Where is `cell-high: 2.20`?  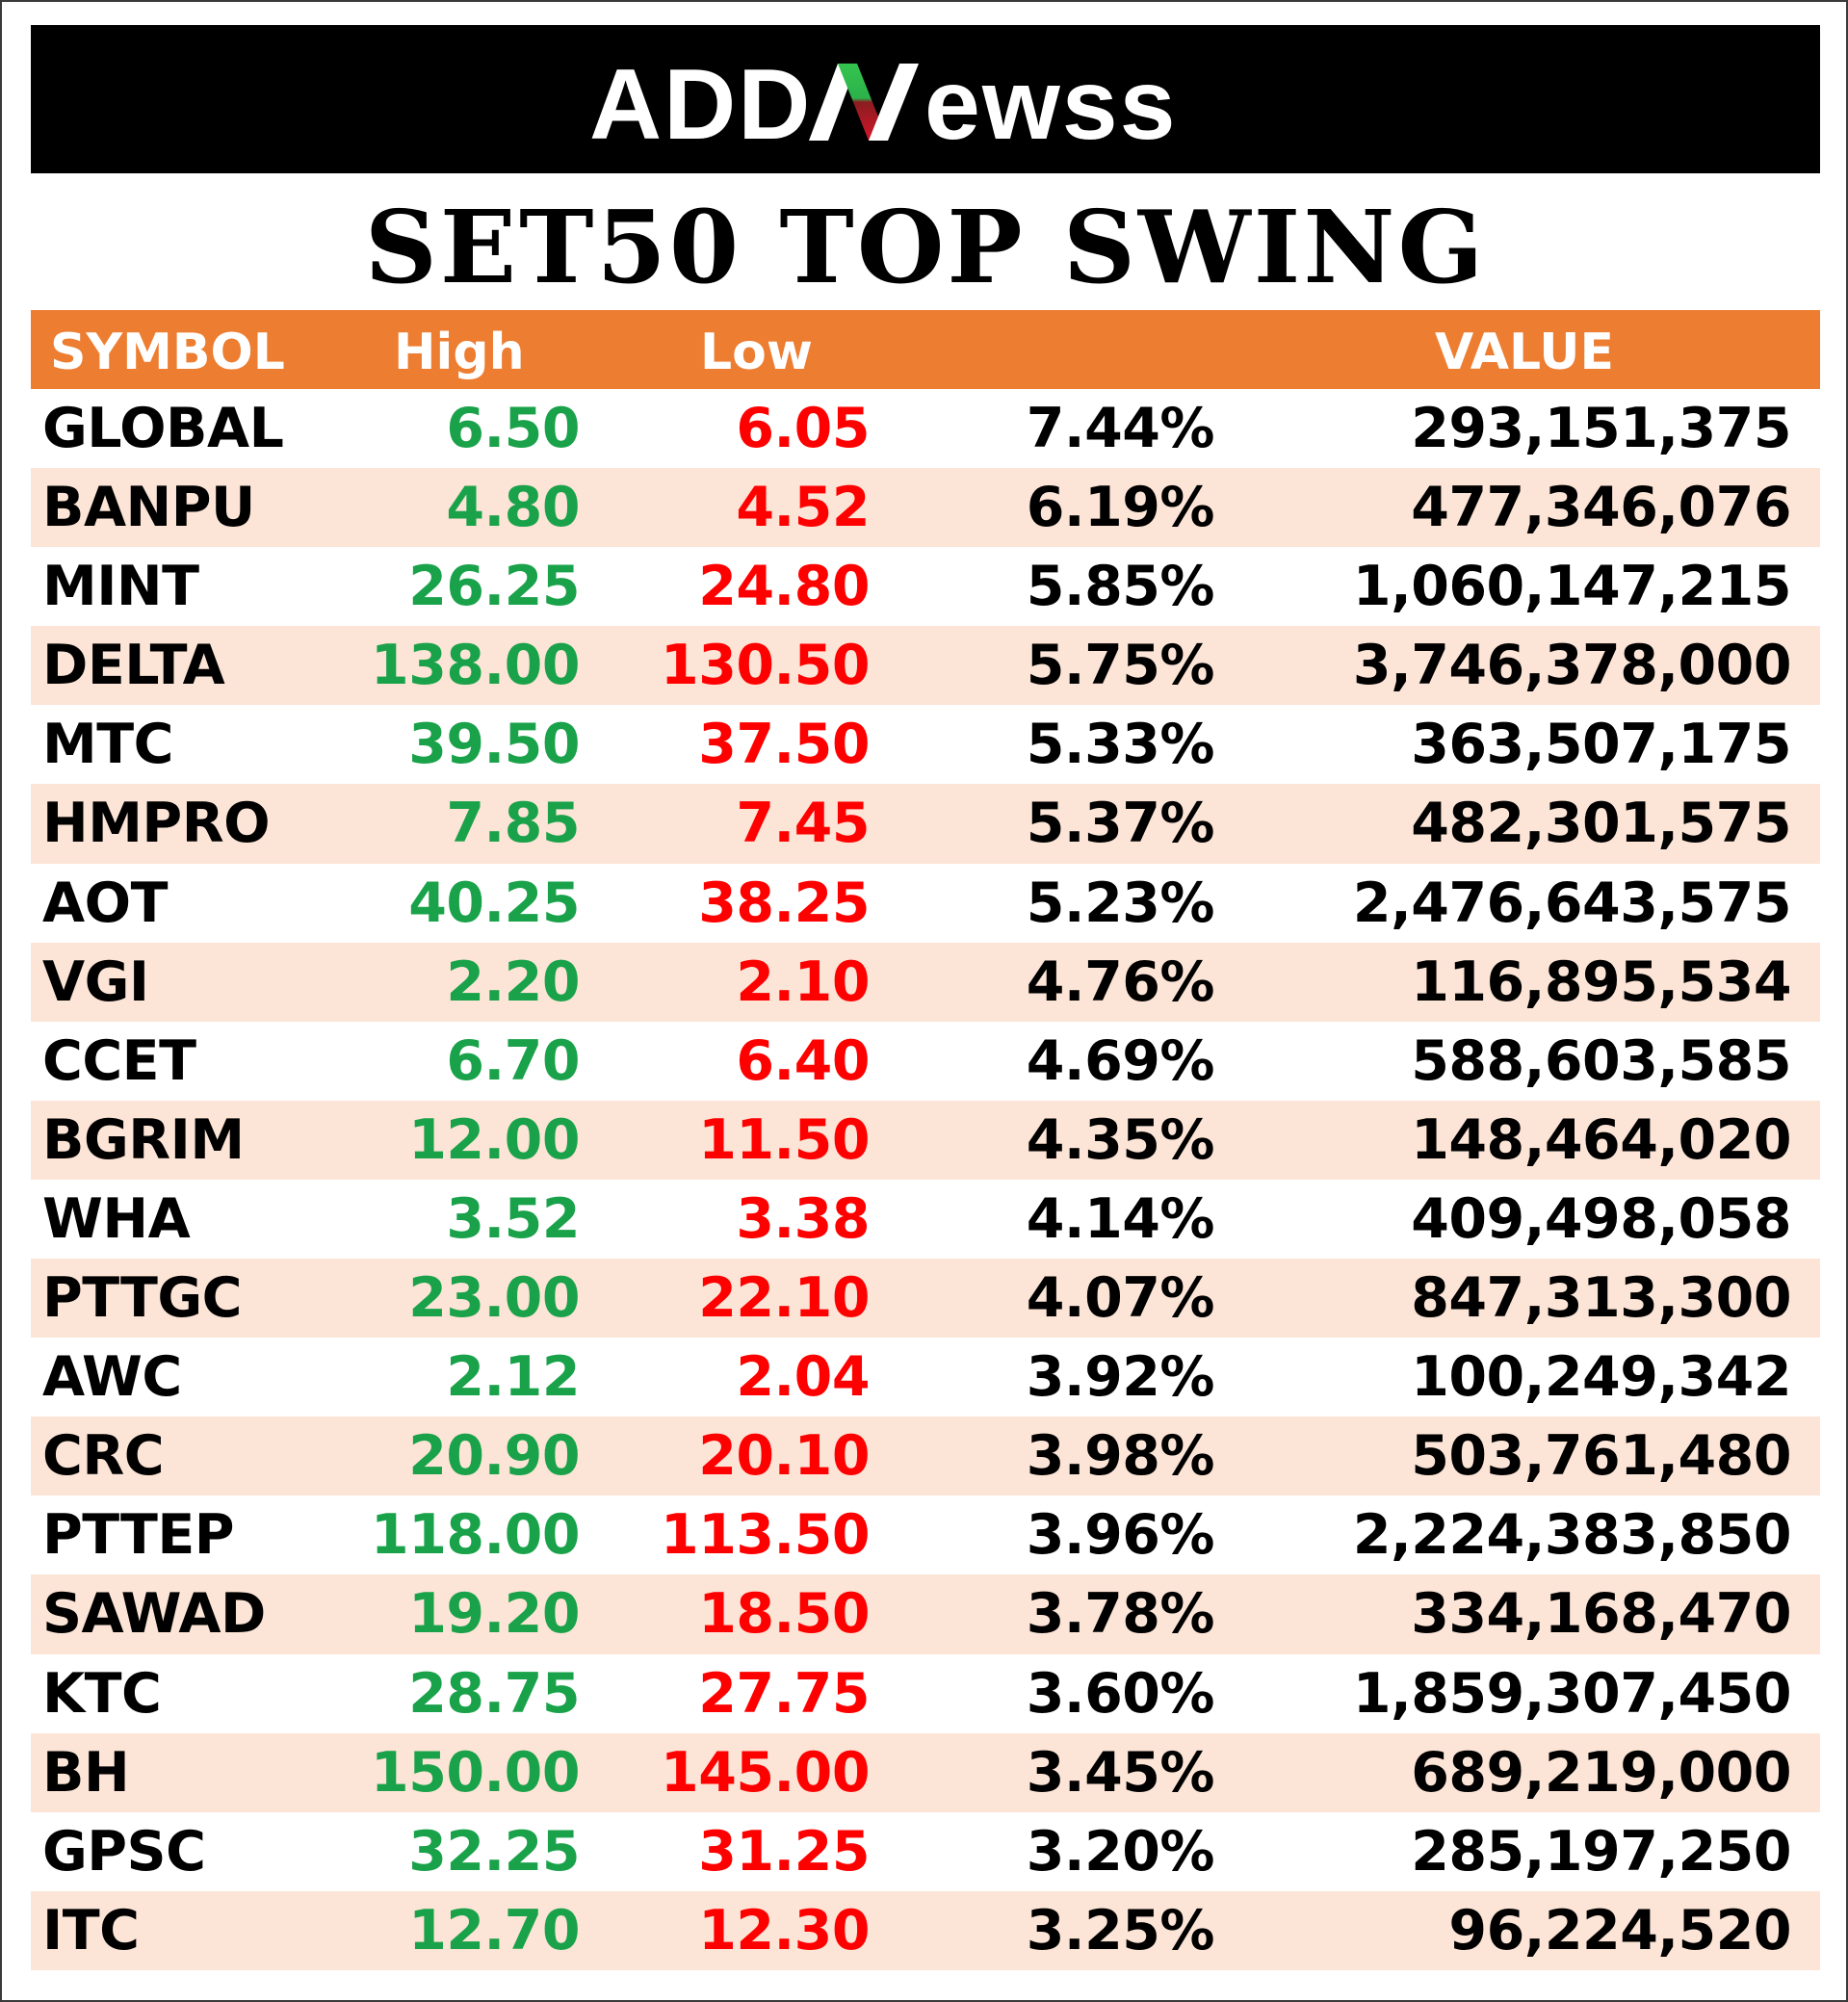 cell-high: 2.20 is located at coordinates (513, 981).